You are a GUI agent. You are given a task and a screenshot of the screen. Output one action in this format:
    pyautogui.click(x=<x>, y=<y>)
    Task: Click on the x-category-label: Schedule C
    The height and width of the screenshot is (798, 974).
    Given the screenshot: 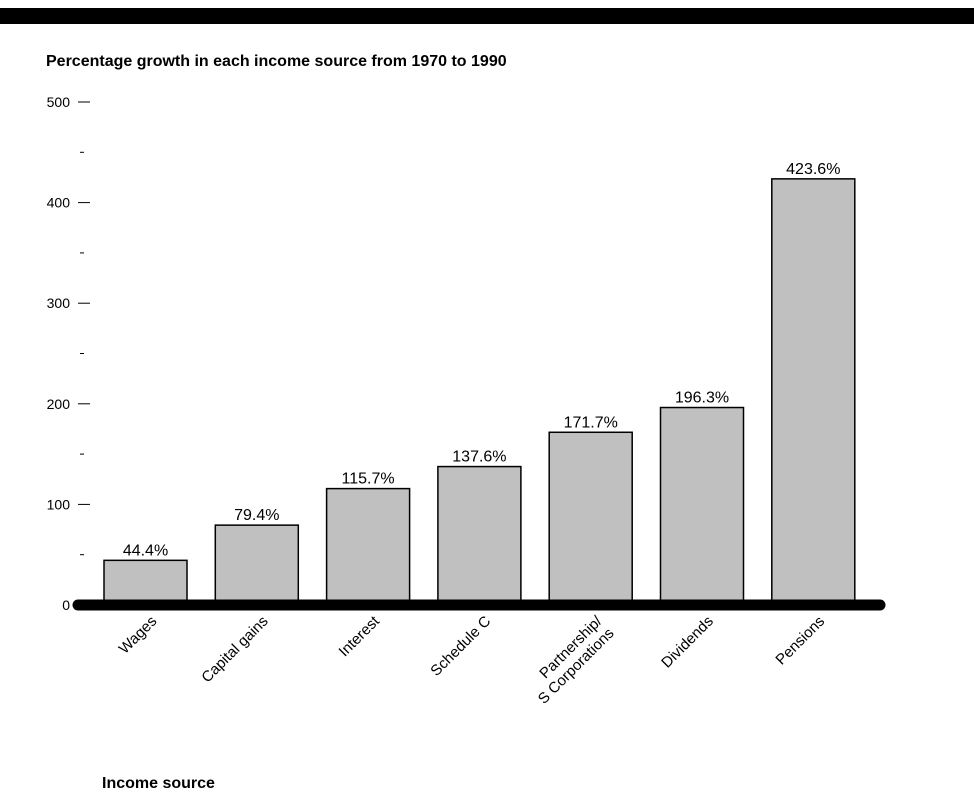 What is the action you would take?
    pyautogui.click(x=460, y=646)
    